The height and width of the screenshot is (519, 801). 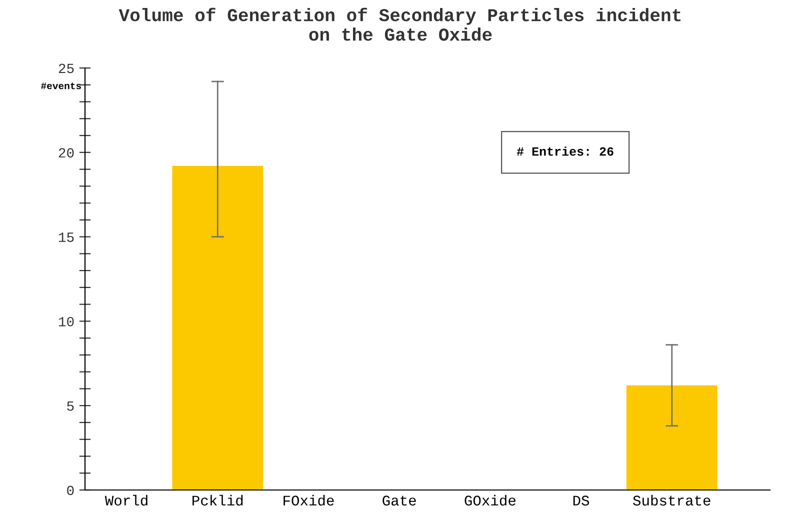 What do you see at coordinates (217, 500) in the screenshot?
I see `x-tick-label: Pcklid` at bounding box center [217, 500].